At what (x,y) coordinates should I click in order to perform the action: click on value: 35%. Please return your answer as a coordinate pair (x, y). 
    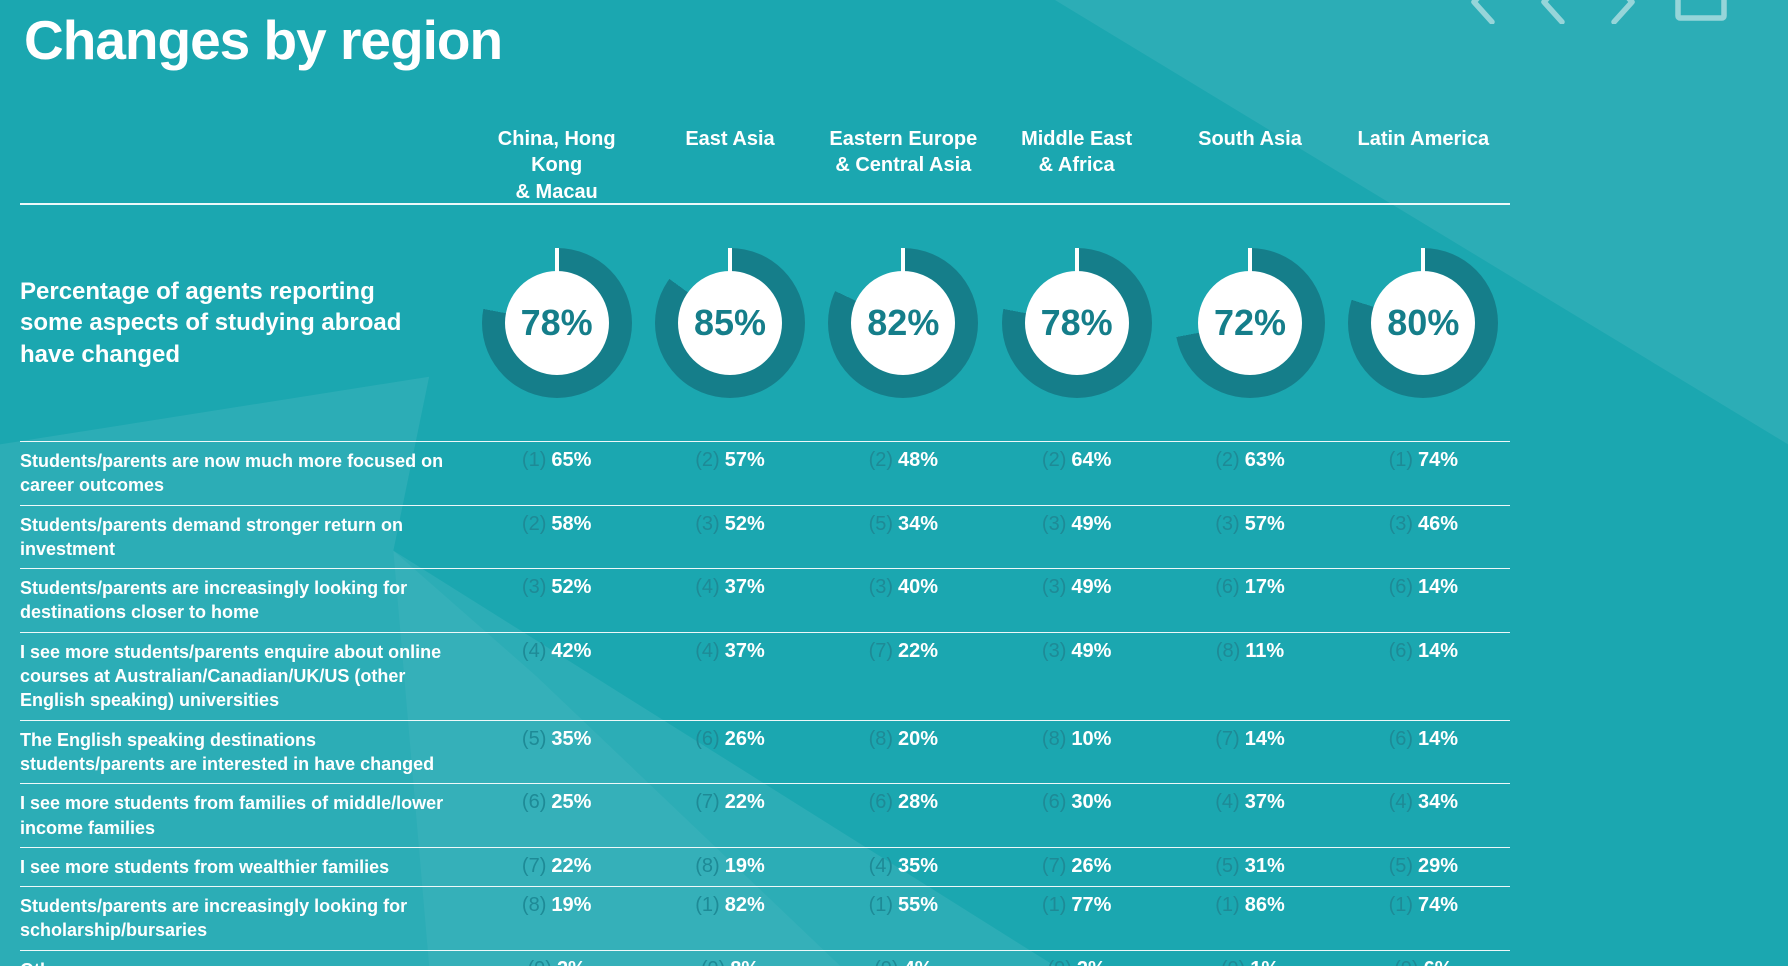
    Looking at the image, I should click on (918, 865).